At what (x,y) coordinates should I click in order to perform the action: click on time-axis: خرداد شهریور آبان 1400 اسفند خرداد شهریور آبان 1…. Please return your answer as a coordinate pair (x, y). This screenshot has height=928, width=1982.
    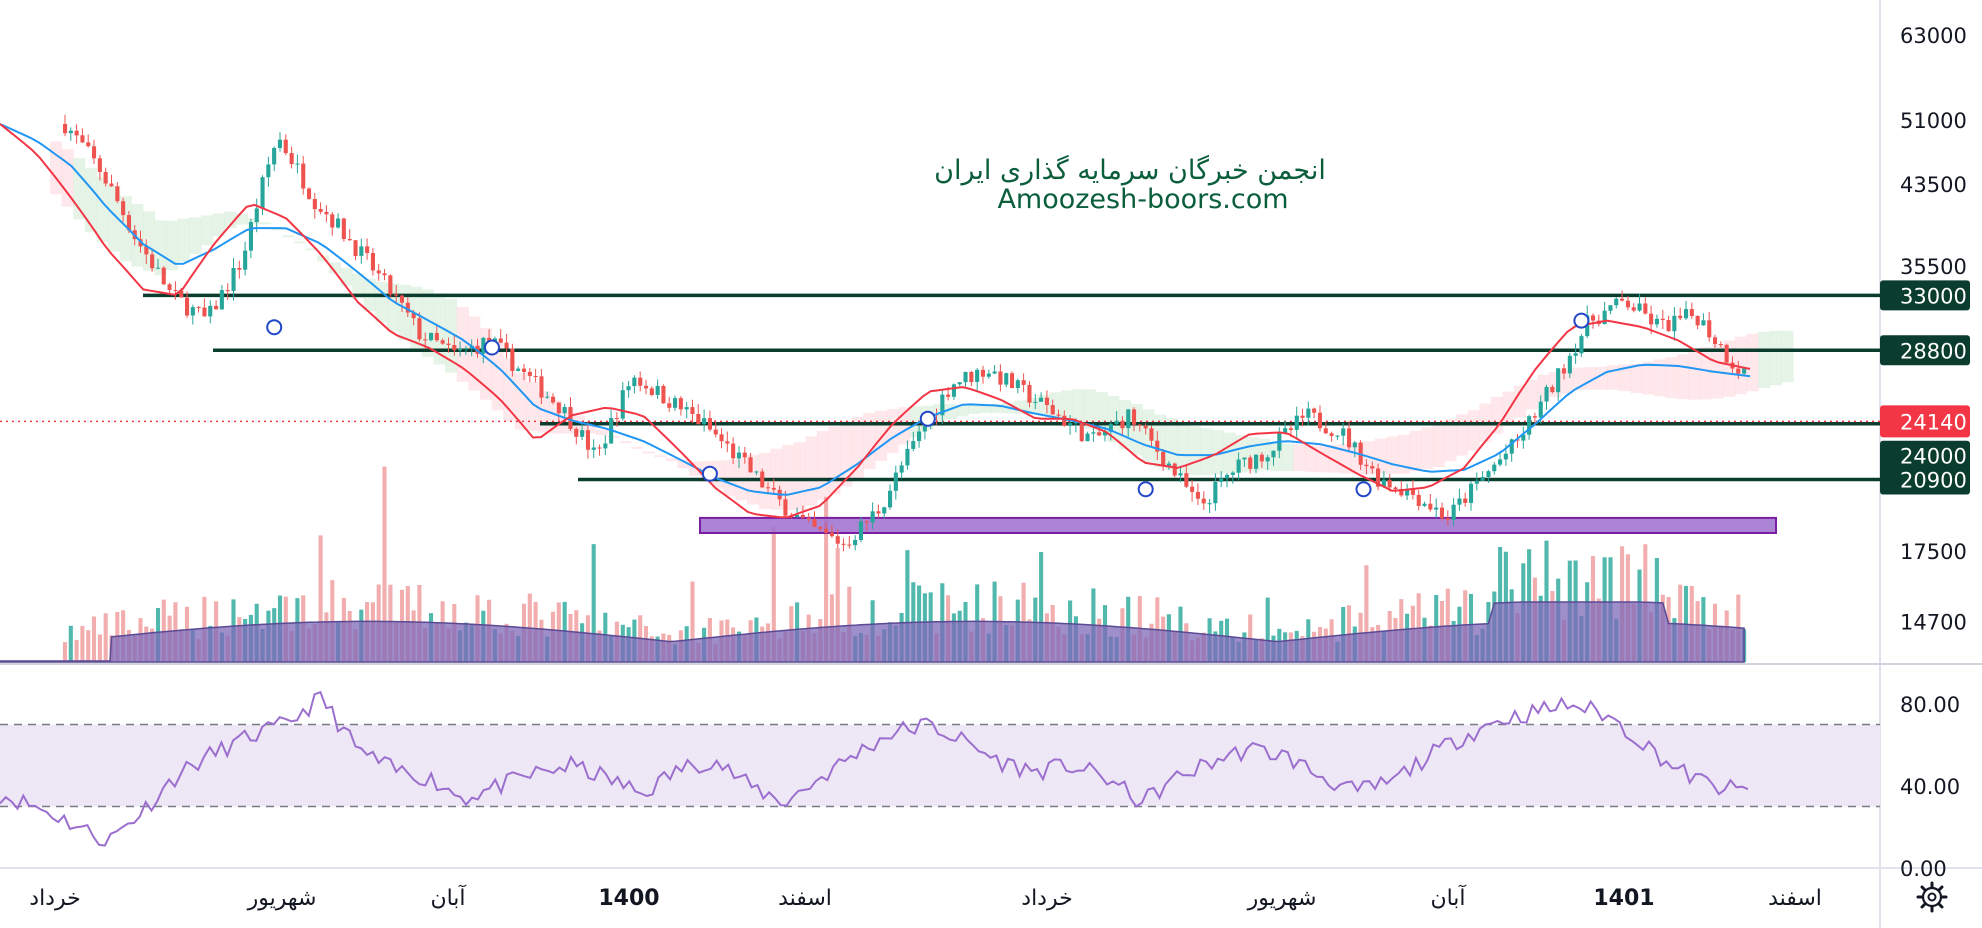
    Looking at the image, I should click on (925, 897).